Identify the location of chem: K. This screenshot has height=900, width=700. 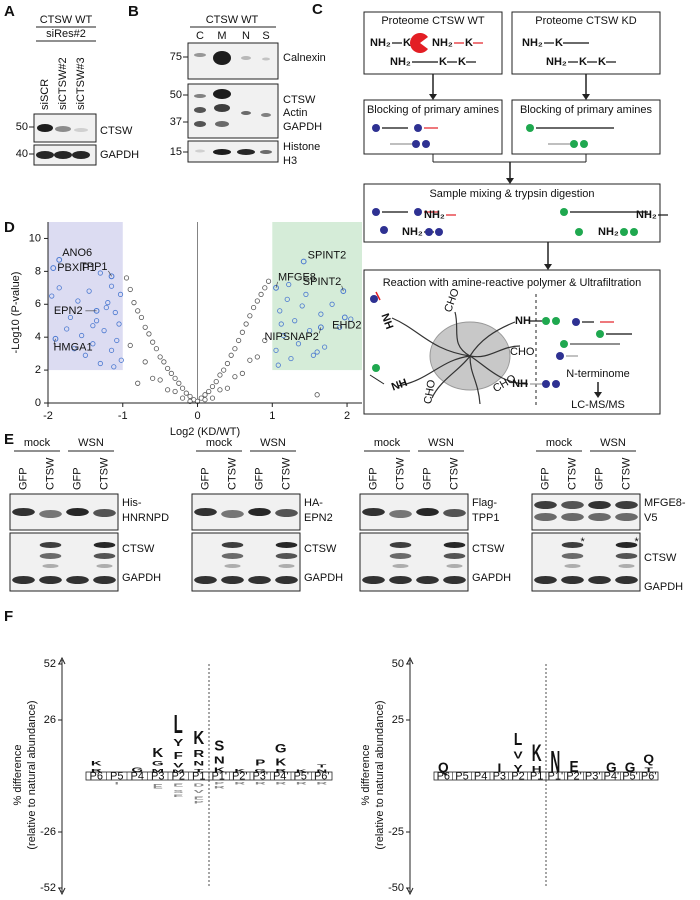
(583, 62).